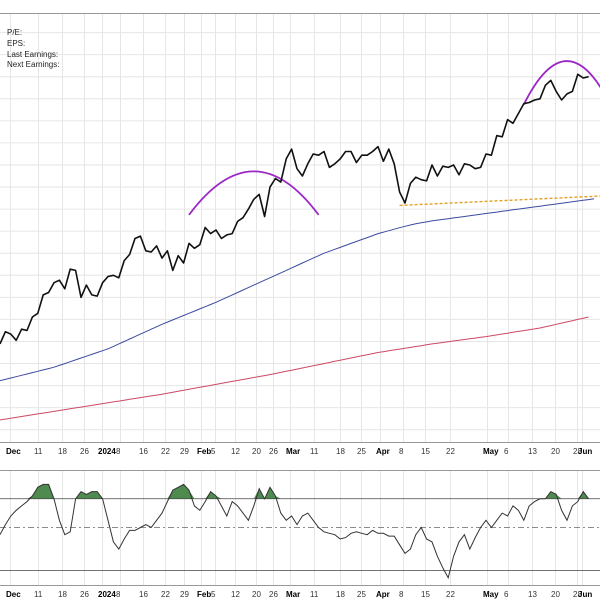 The image size is (600, 600). I want to click on eps-label: EPS:, so click(16, 43).